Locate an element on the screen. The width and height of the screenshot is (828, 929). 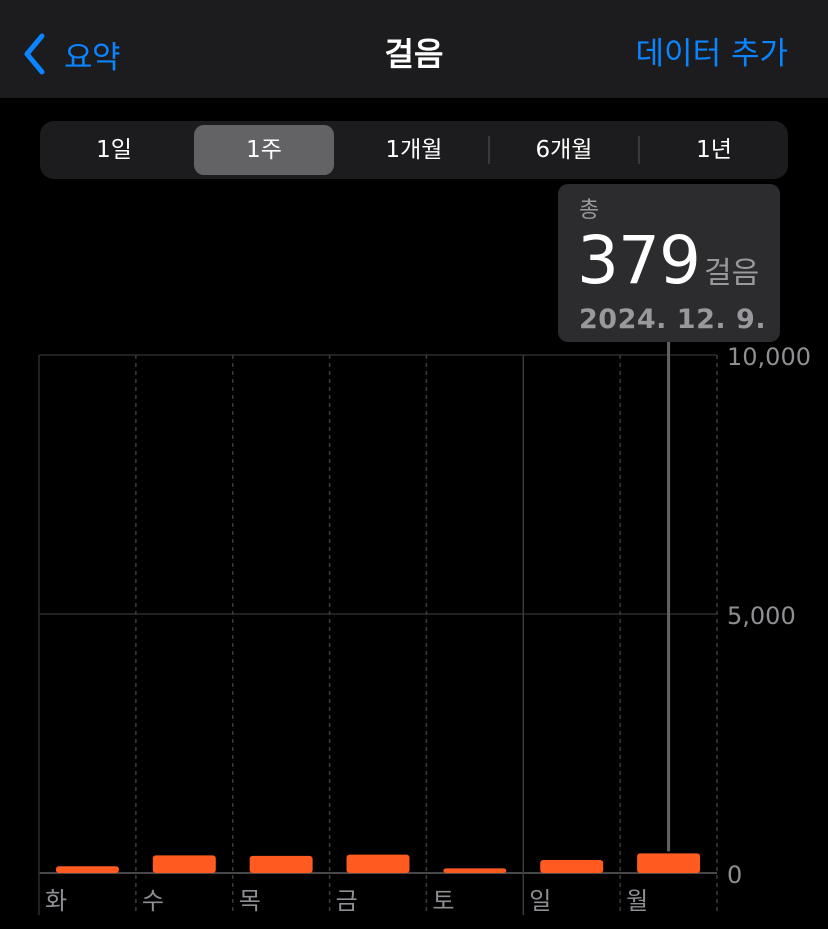
time-range-segmented-control: 1일 1주 1개월 6개월 1년 is located at coordinates (414, 150).